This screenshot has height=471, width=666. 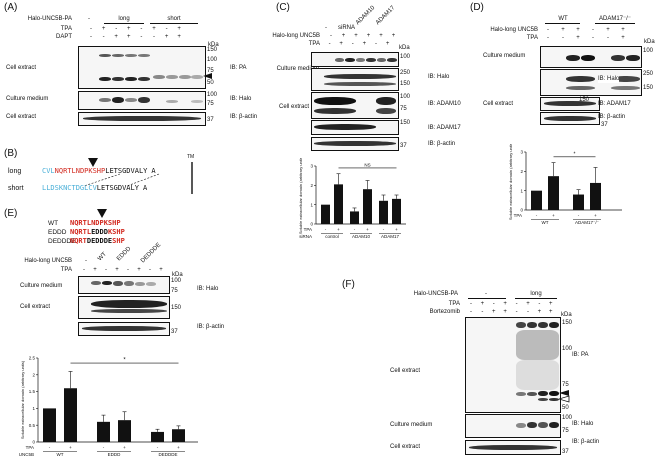 What do you see at coordinates (604, 125) in the screenshot?
I see `panel-d-actin-marker-37: 37` at bounding box center [604, 125].